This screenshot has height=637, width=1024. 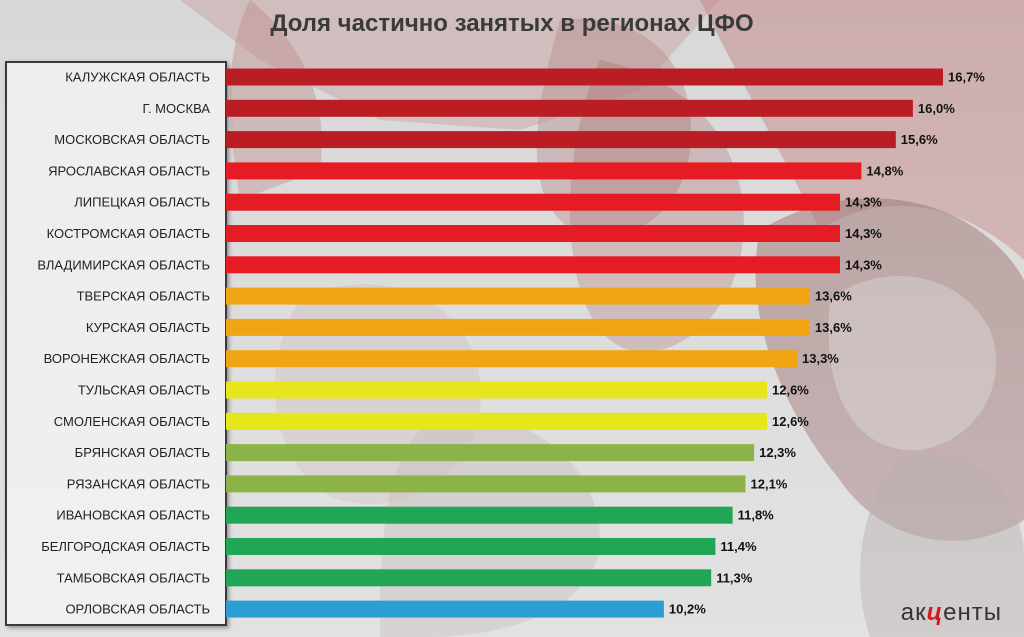 What do you see at coordinates (128, 233) in the screenshot?
I see `category-label: КОСТРОМСКАЯ ОБЛАСТЬ` at bounding box center [128, 233].